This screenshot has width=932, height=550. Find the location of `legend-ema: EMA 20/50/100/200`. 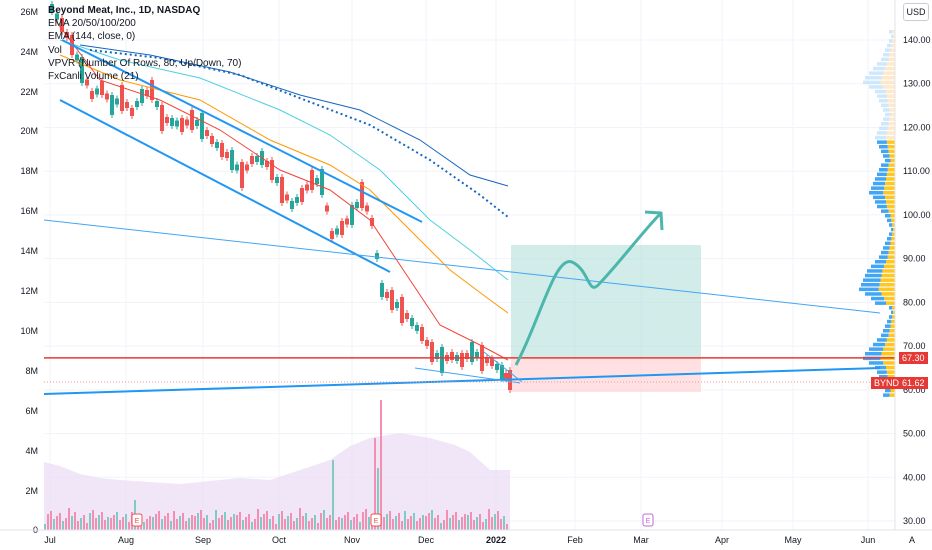

legend-ema: EMA 20/50/100/200 is located at coordinates (92, 24).